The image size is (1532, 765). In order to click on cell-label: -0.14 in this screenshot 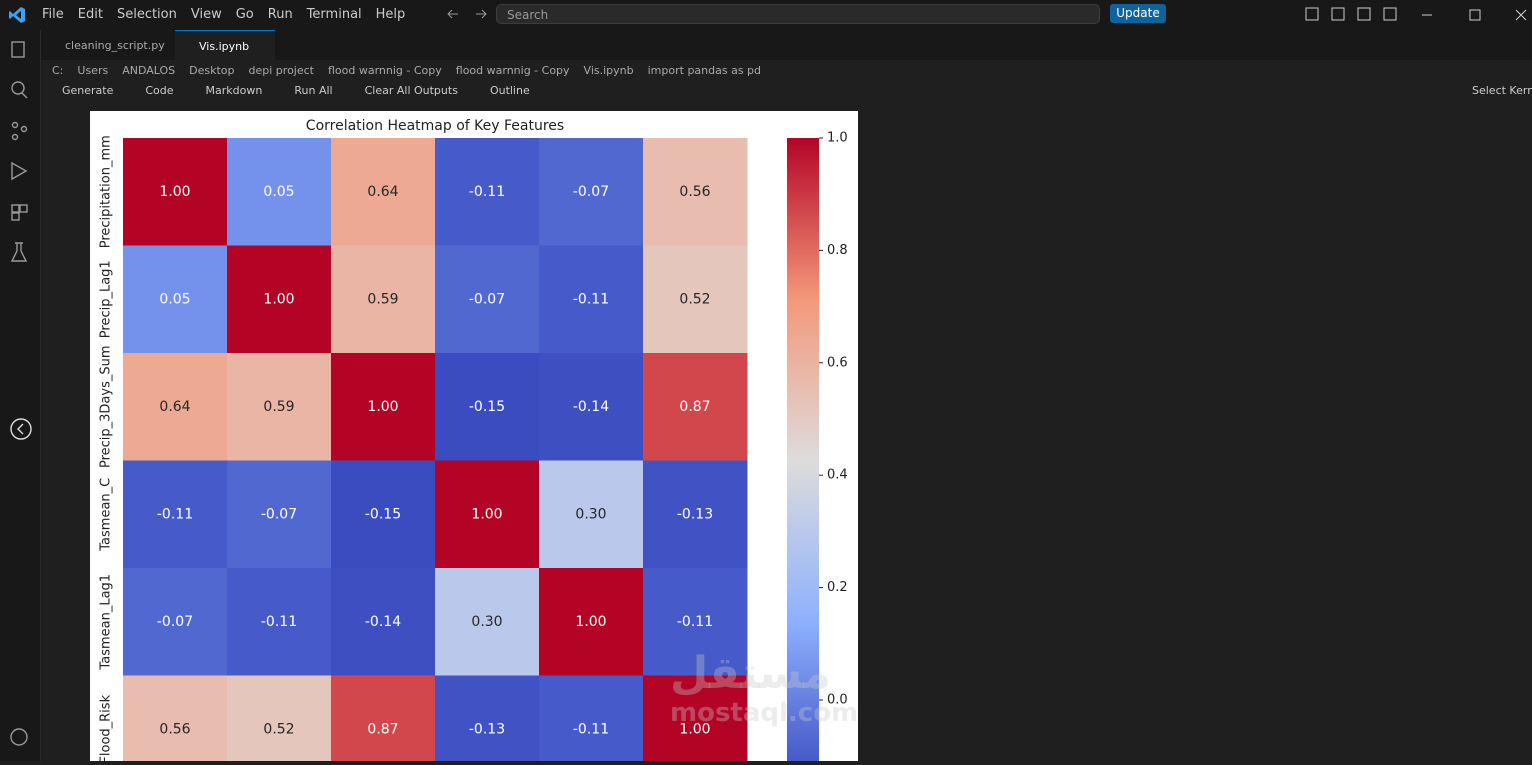, I will do `click(591, 407)`.